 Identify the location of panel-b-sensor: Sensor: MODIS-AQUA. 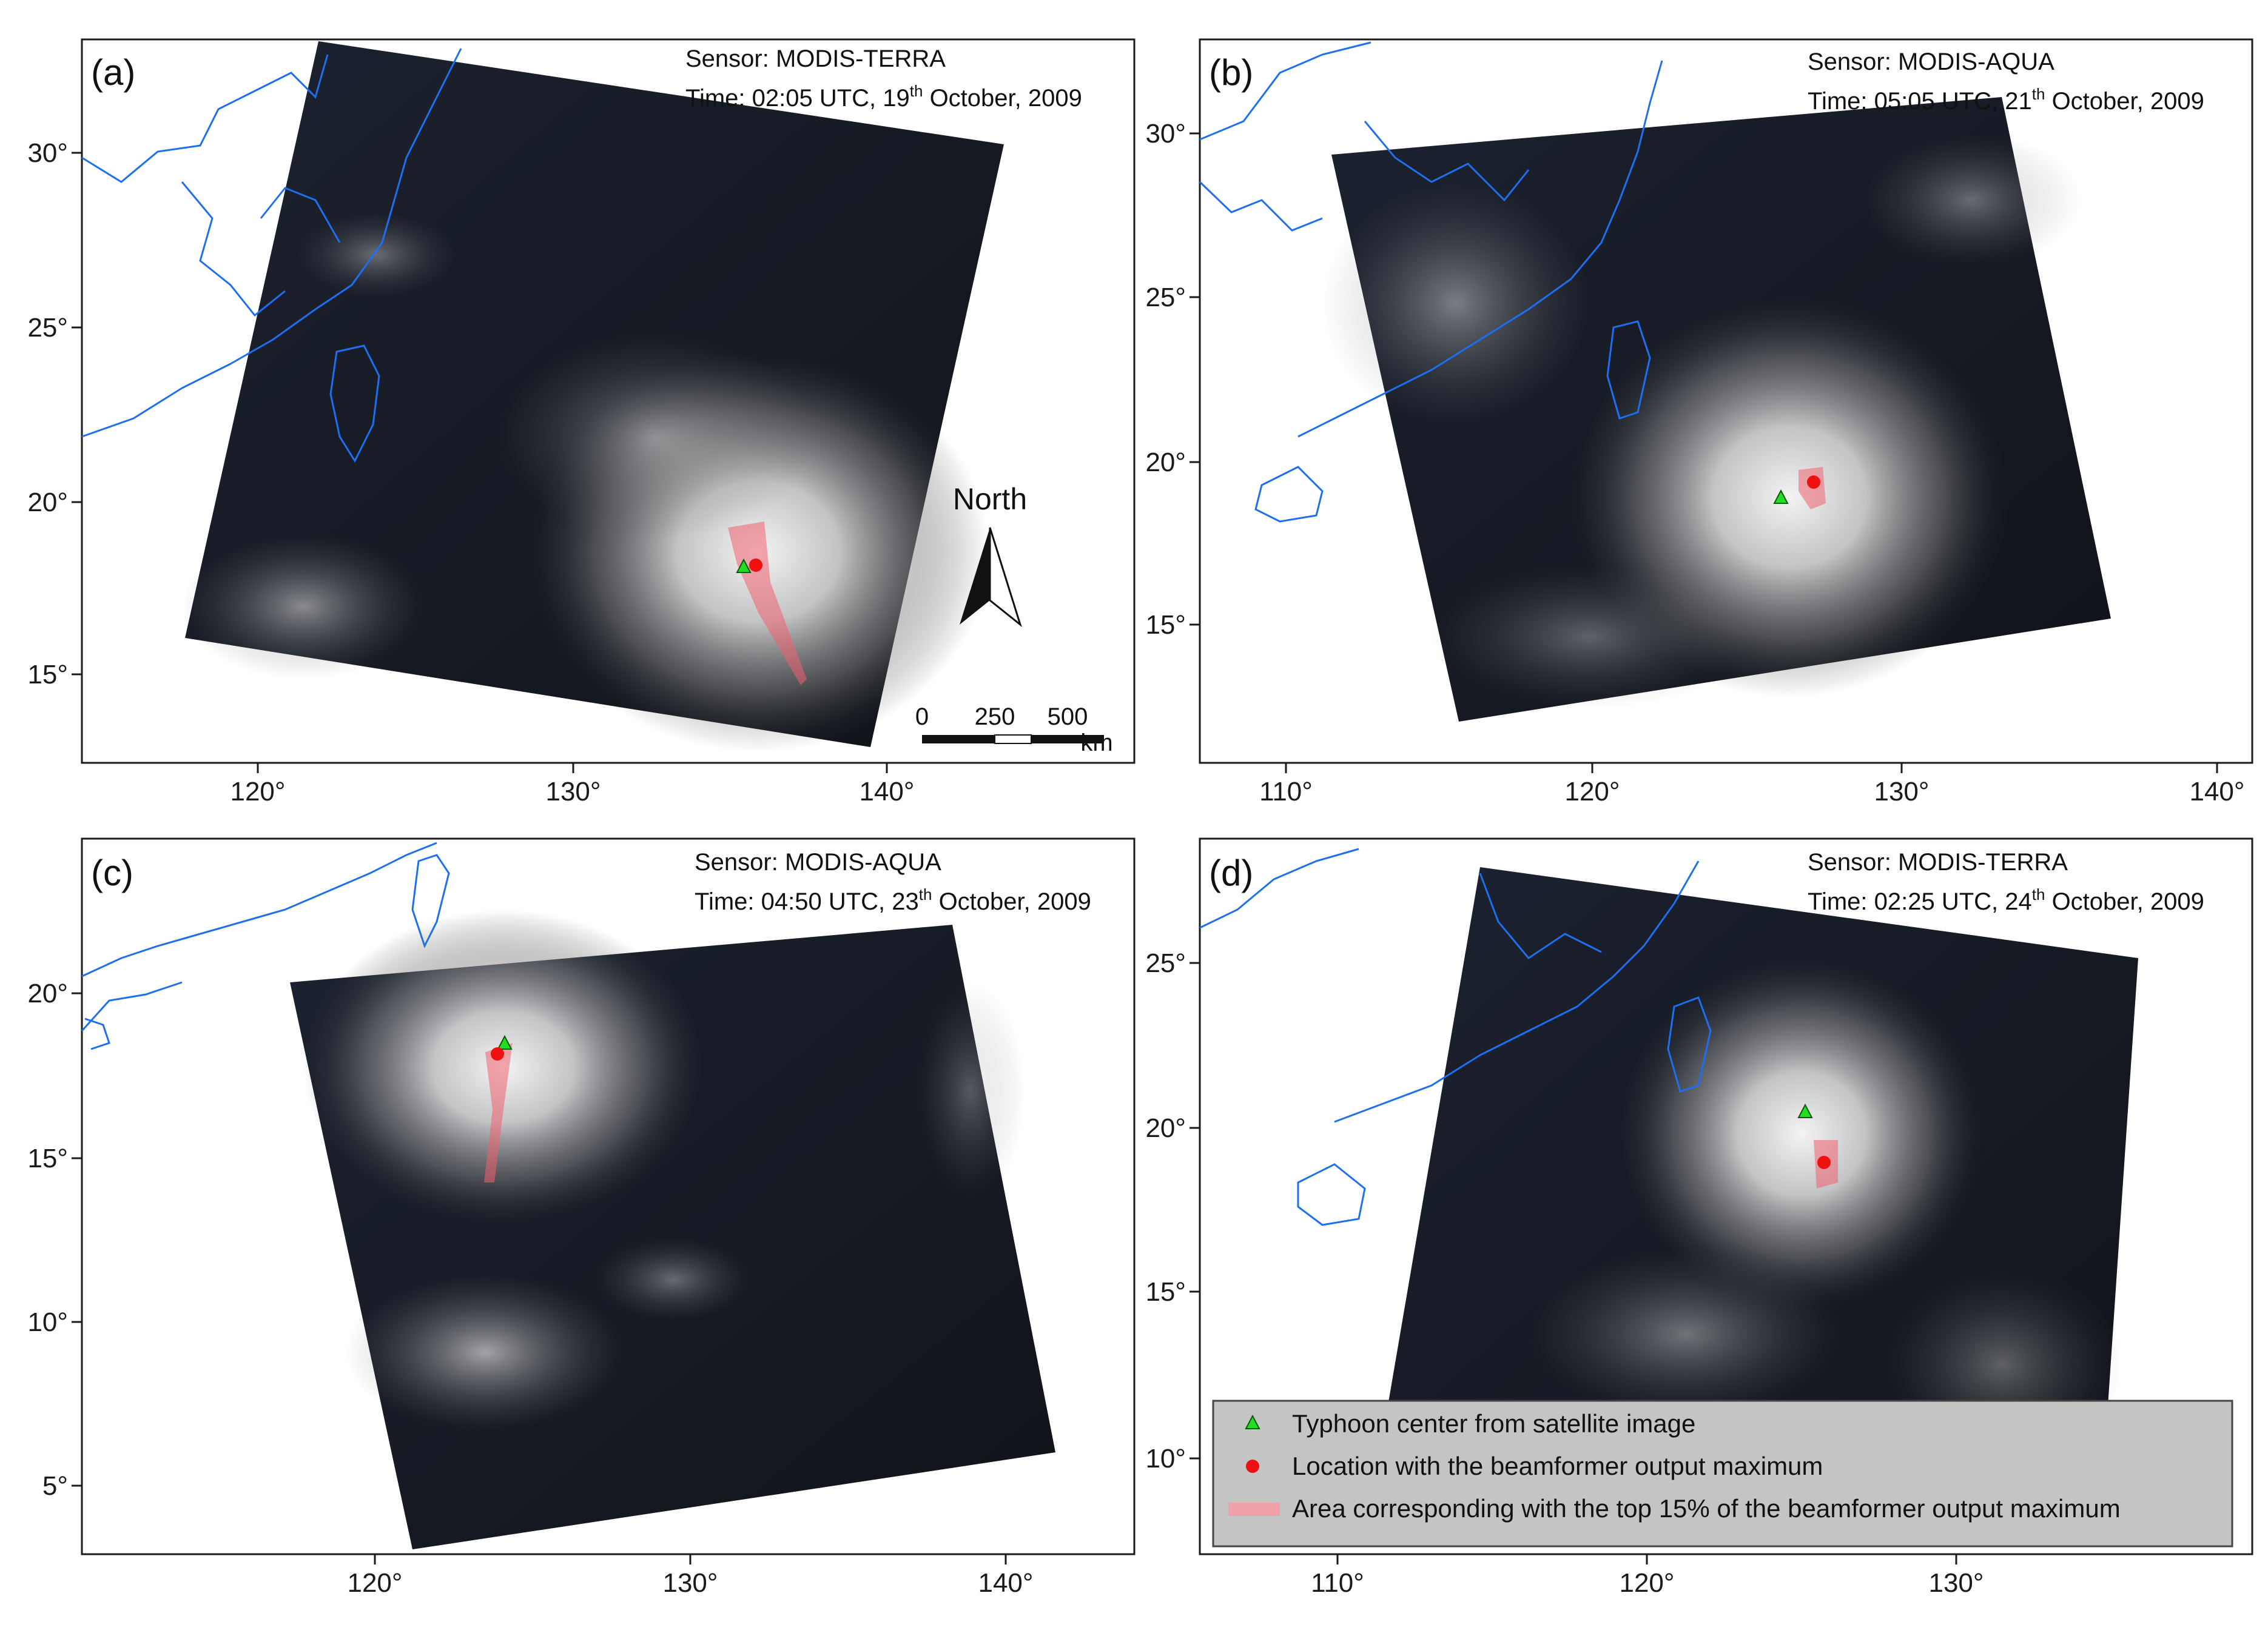
(1931, 62).